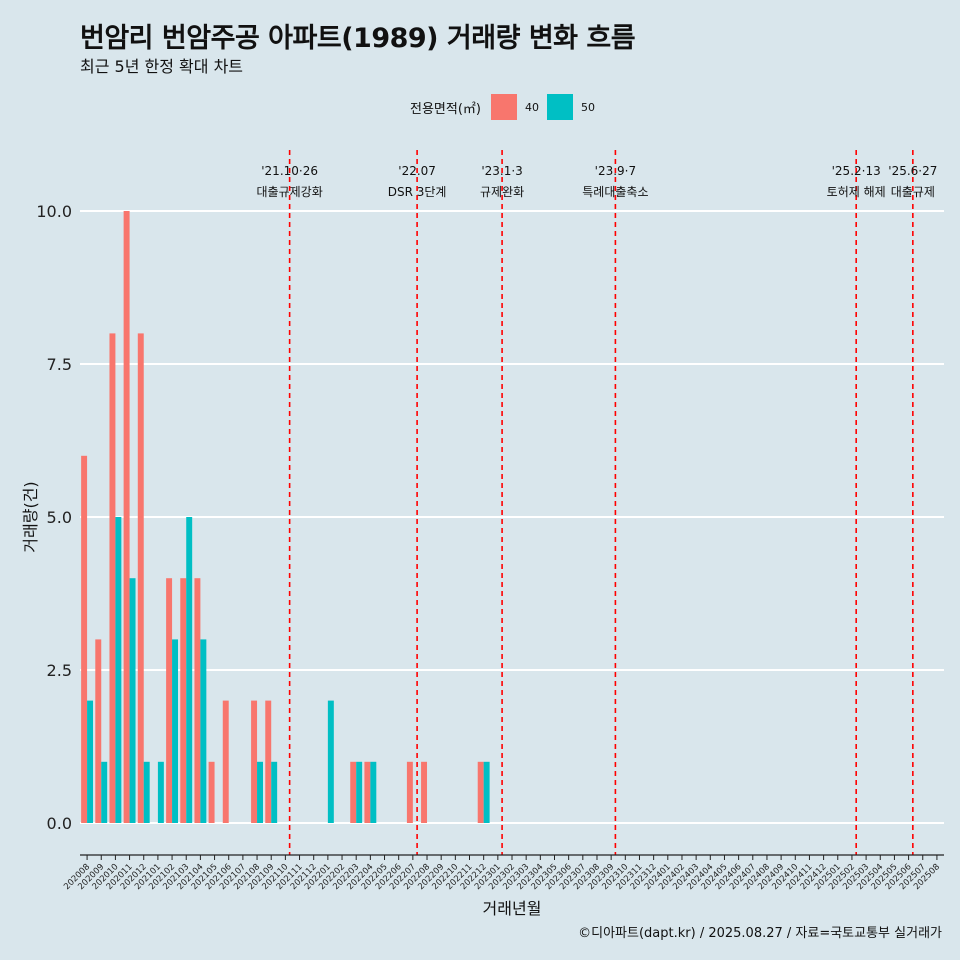  What do you see at coordinates (290, 192) in the screenshot?
I see `event-label: 대출규제강화` at bounding box center [290, 192].